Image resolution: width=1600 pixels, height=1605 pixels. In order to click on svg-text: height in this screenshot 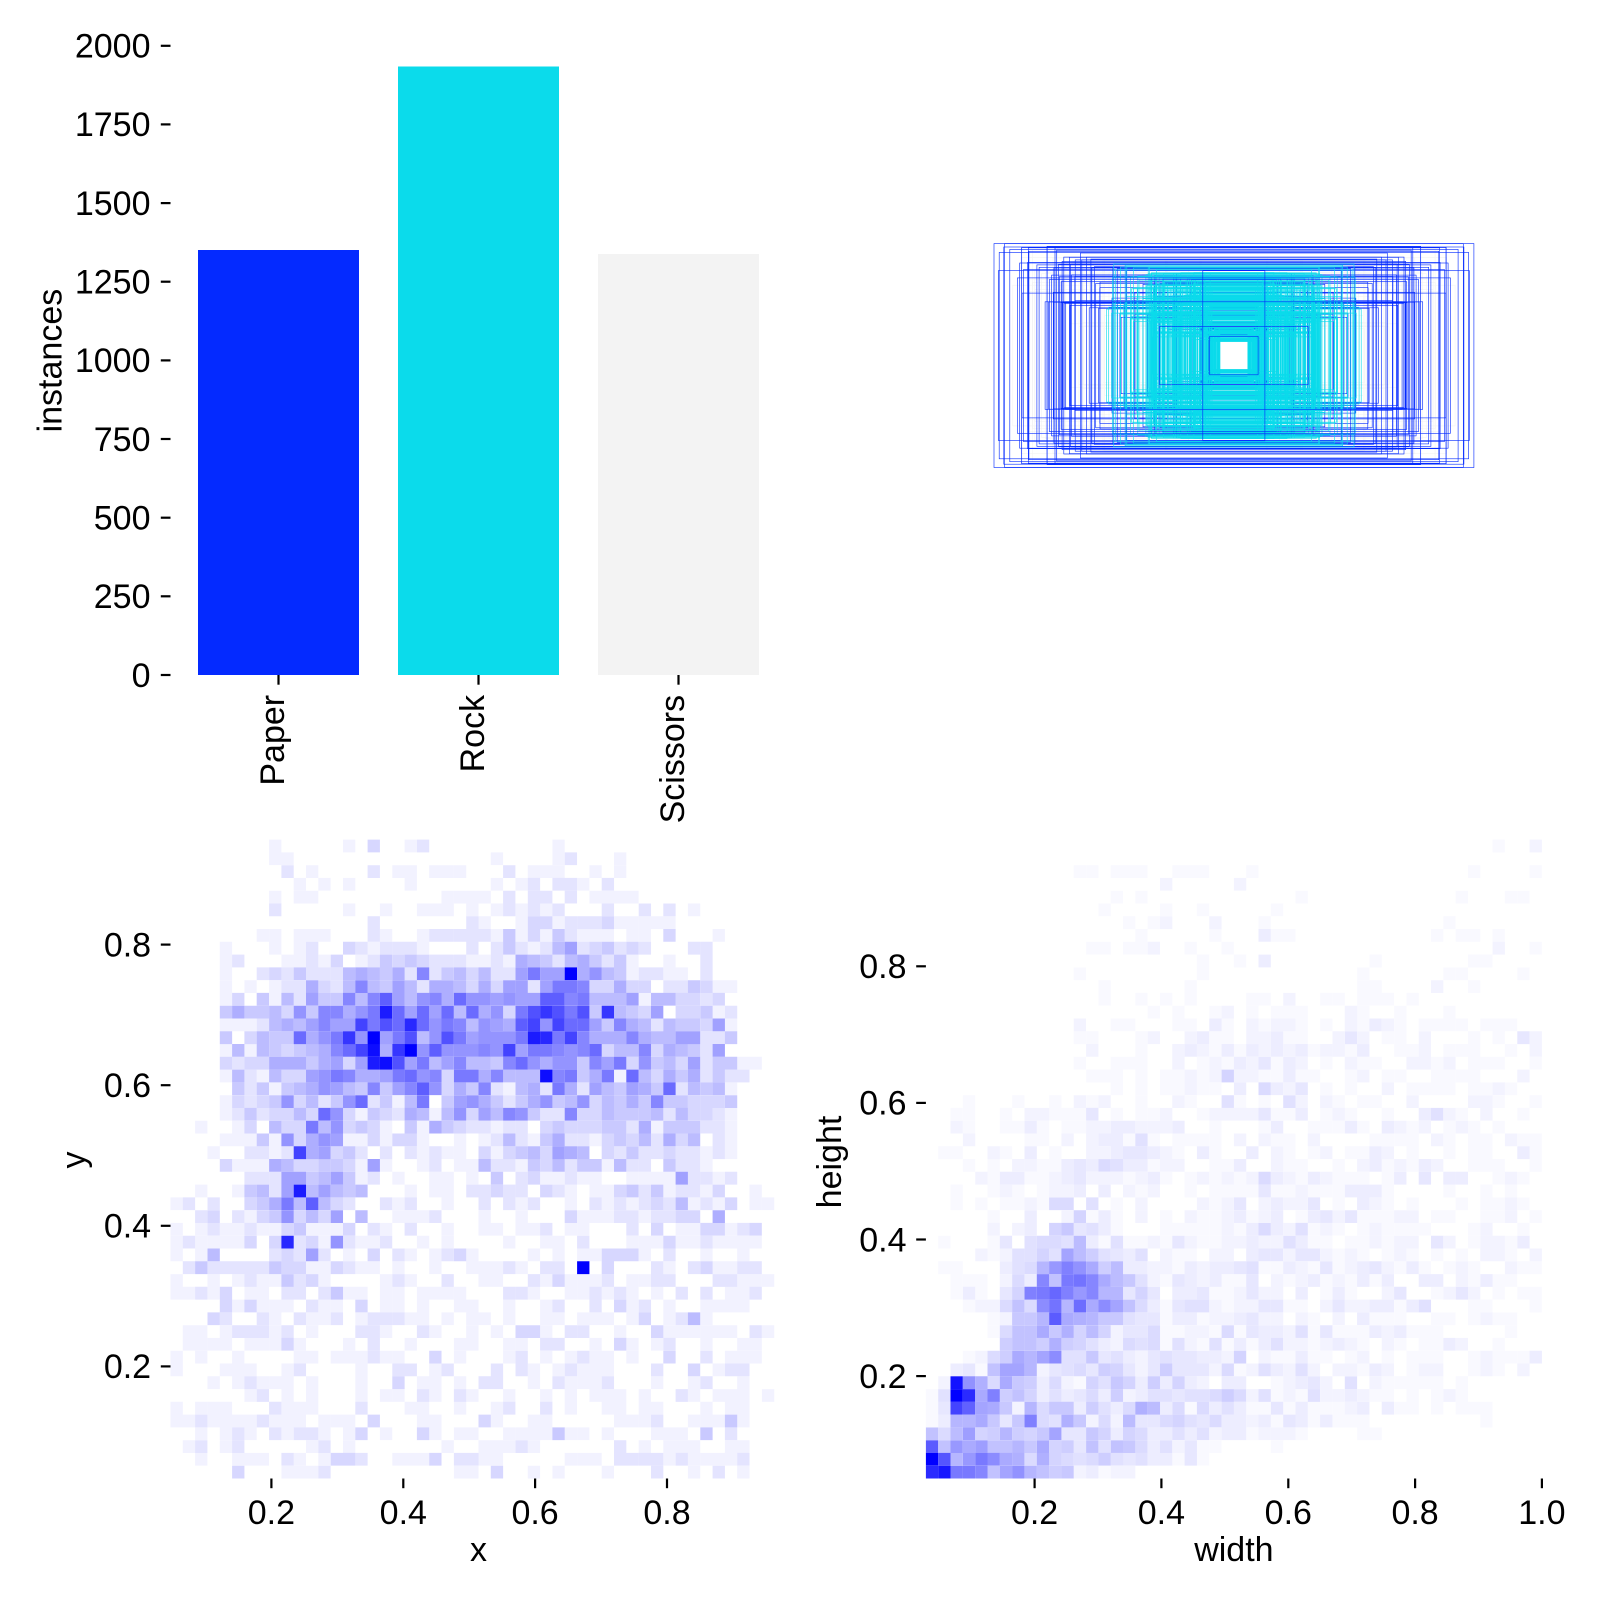, I will do `click(830, 1161)`.